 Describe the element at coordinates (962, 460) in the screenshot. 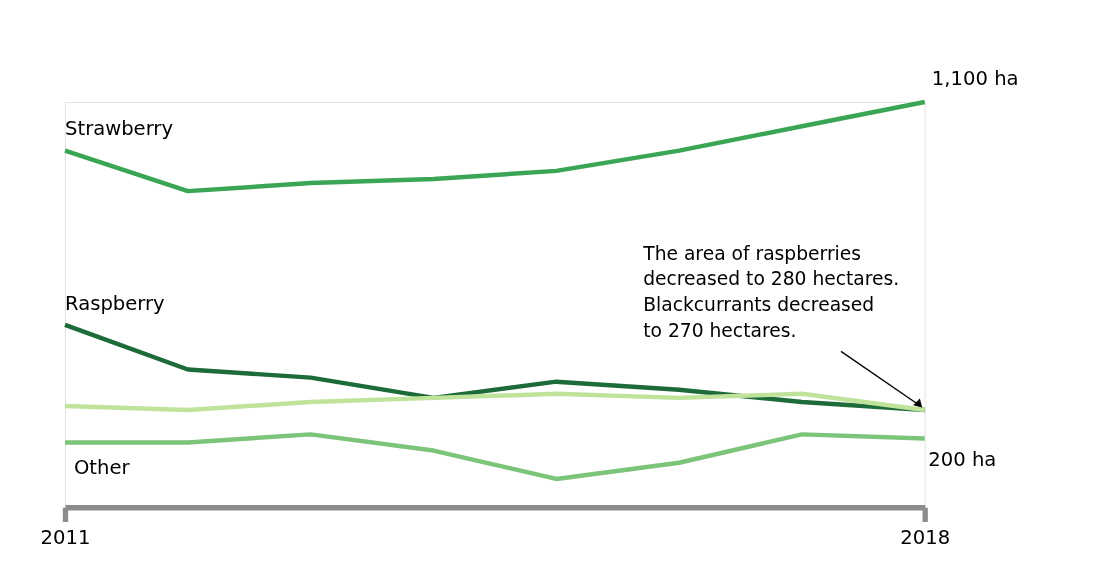

I see `annotation: 200 ha` at that location.